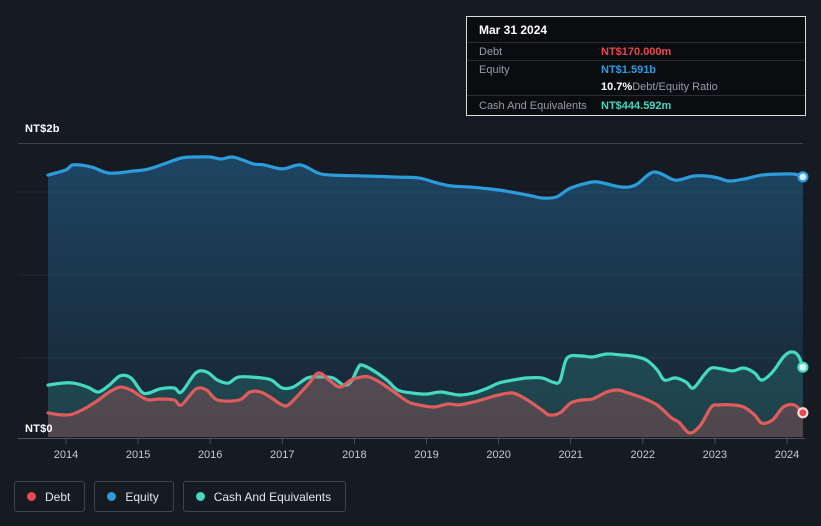  I want to click on tooltip-debt-value: NT$170.000m, so click(636, 51).